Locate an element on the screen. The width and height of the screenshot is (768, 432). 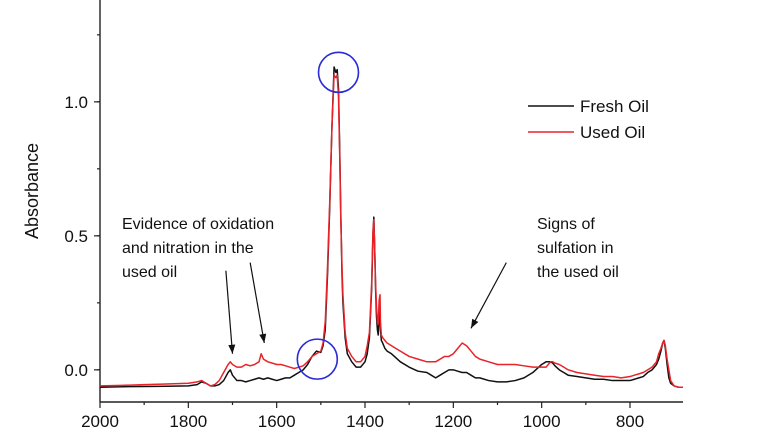
annotation: Signs of sulfation in the used oil is located at coordinates (544, 272).